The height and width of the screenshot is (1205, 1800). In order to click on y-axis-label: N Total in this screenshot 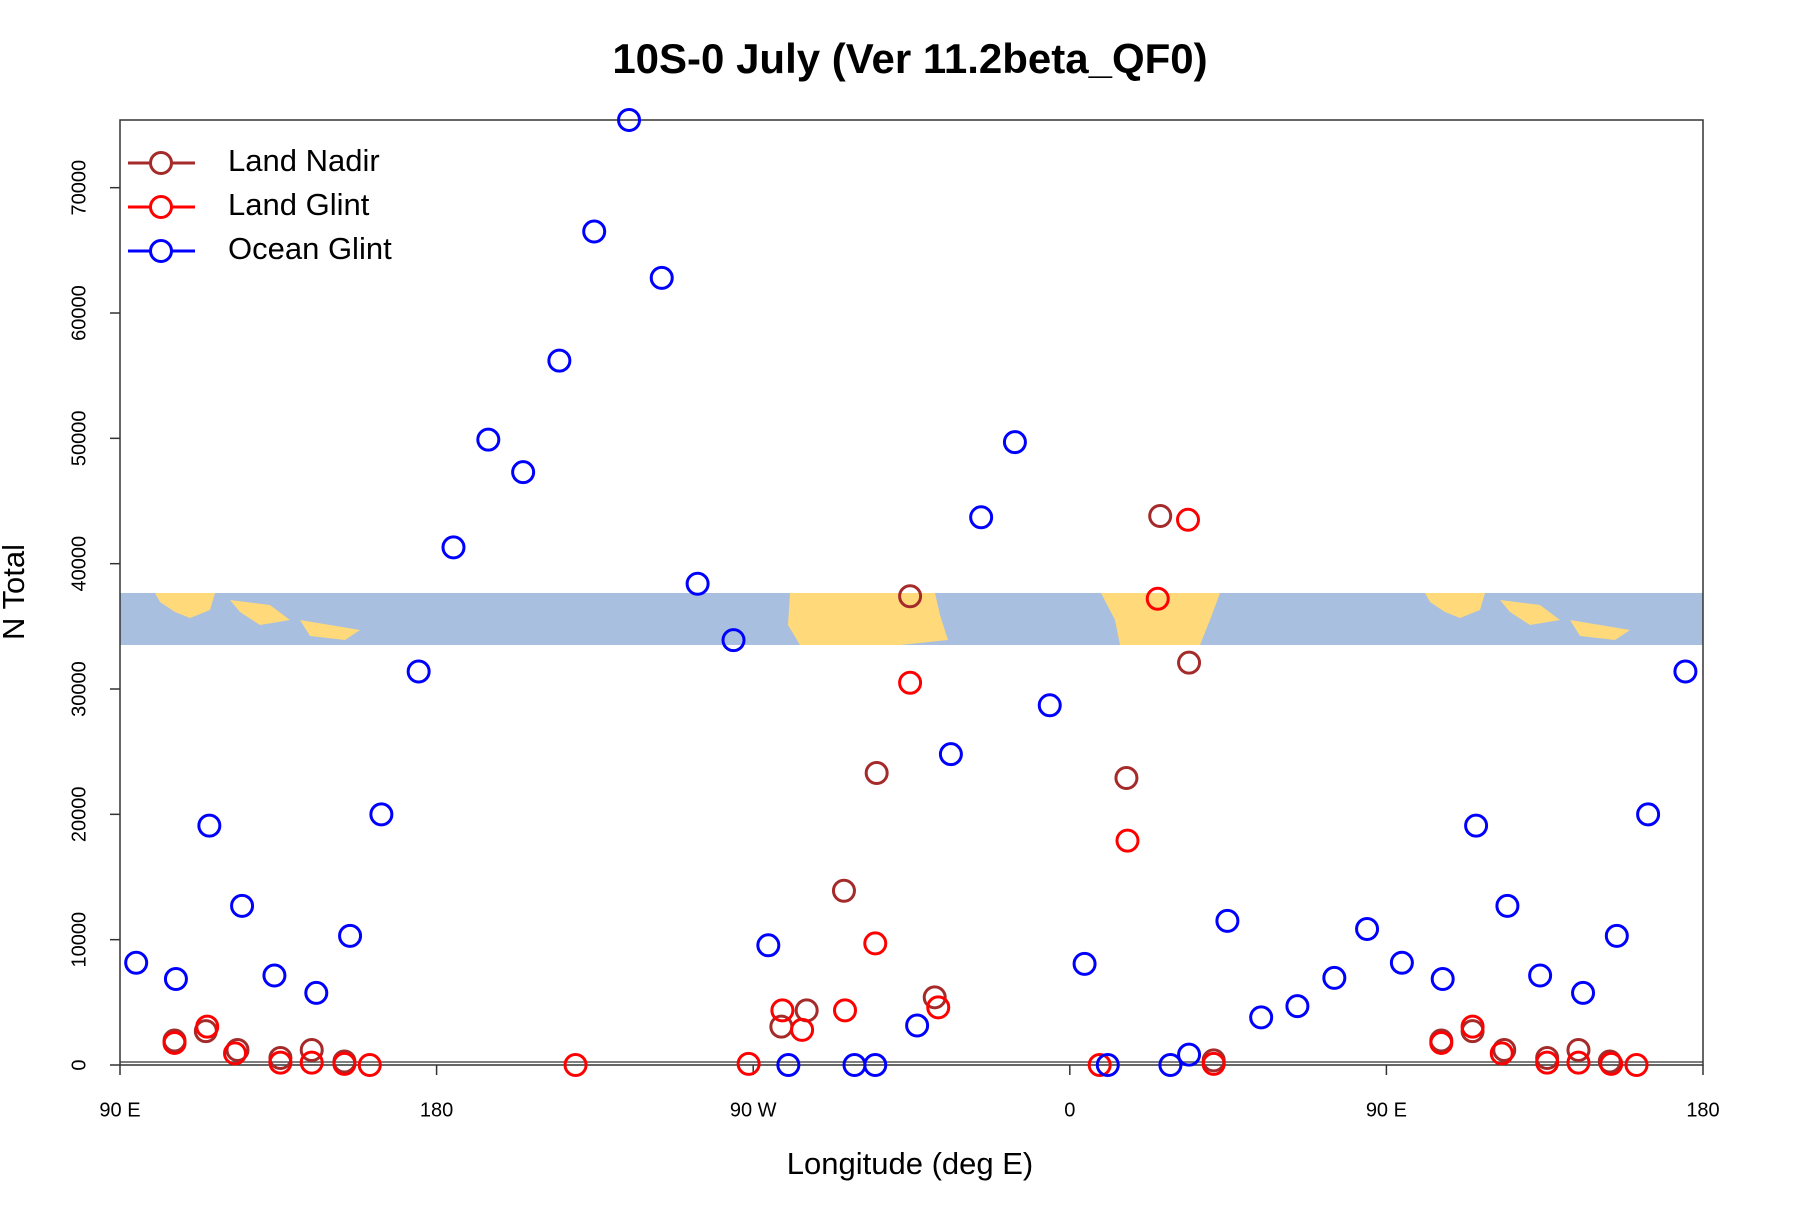, I will do `click(15, 592)`.